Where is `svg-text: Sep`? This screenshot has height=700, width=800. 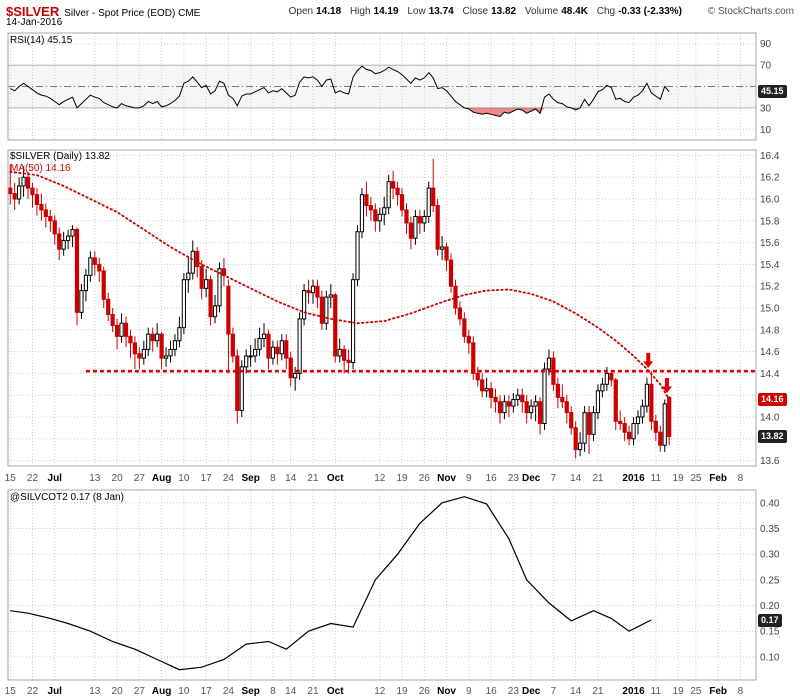
svg-text: Sep is located at coordinates (250, 691).